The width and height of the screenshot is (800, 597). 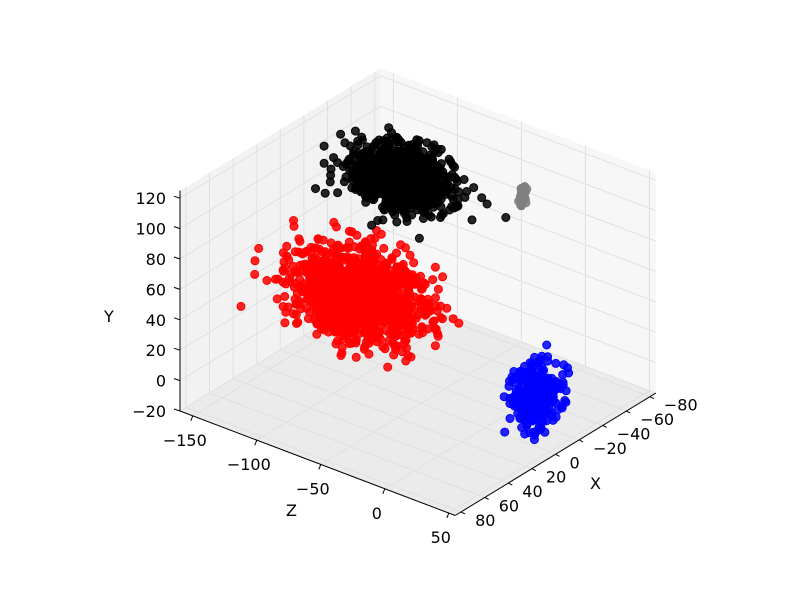 What do you see at coordinates (156, 350) in the screenshot?
I see `y-tick-label: 20` at bounding box center [156, 350].